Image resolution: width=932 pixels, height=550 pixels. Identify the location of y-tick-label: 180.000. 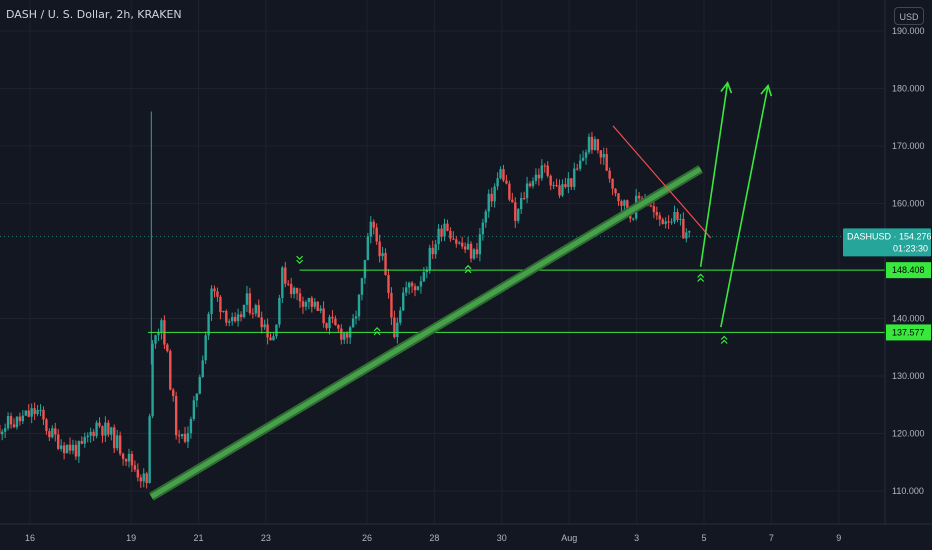
(908, 89).